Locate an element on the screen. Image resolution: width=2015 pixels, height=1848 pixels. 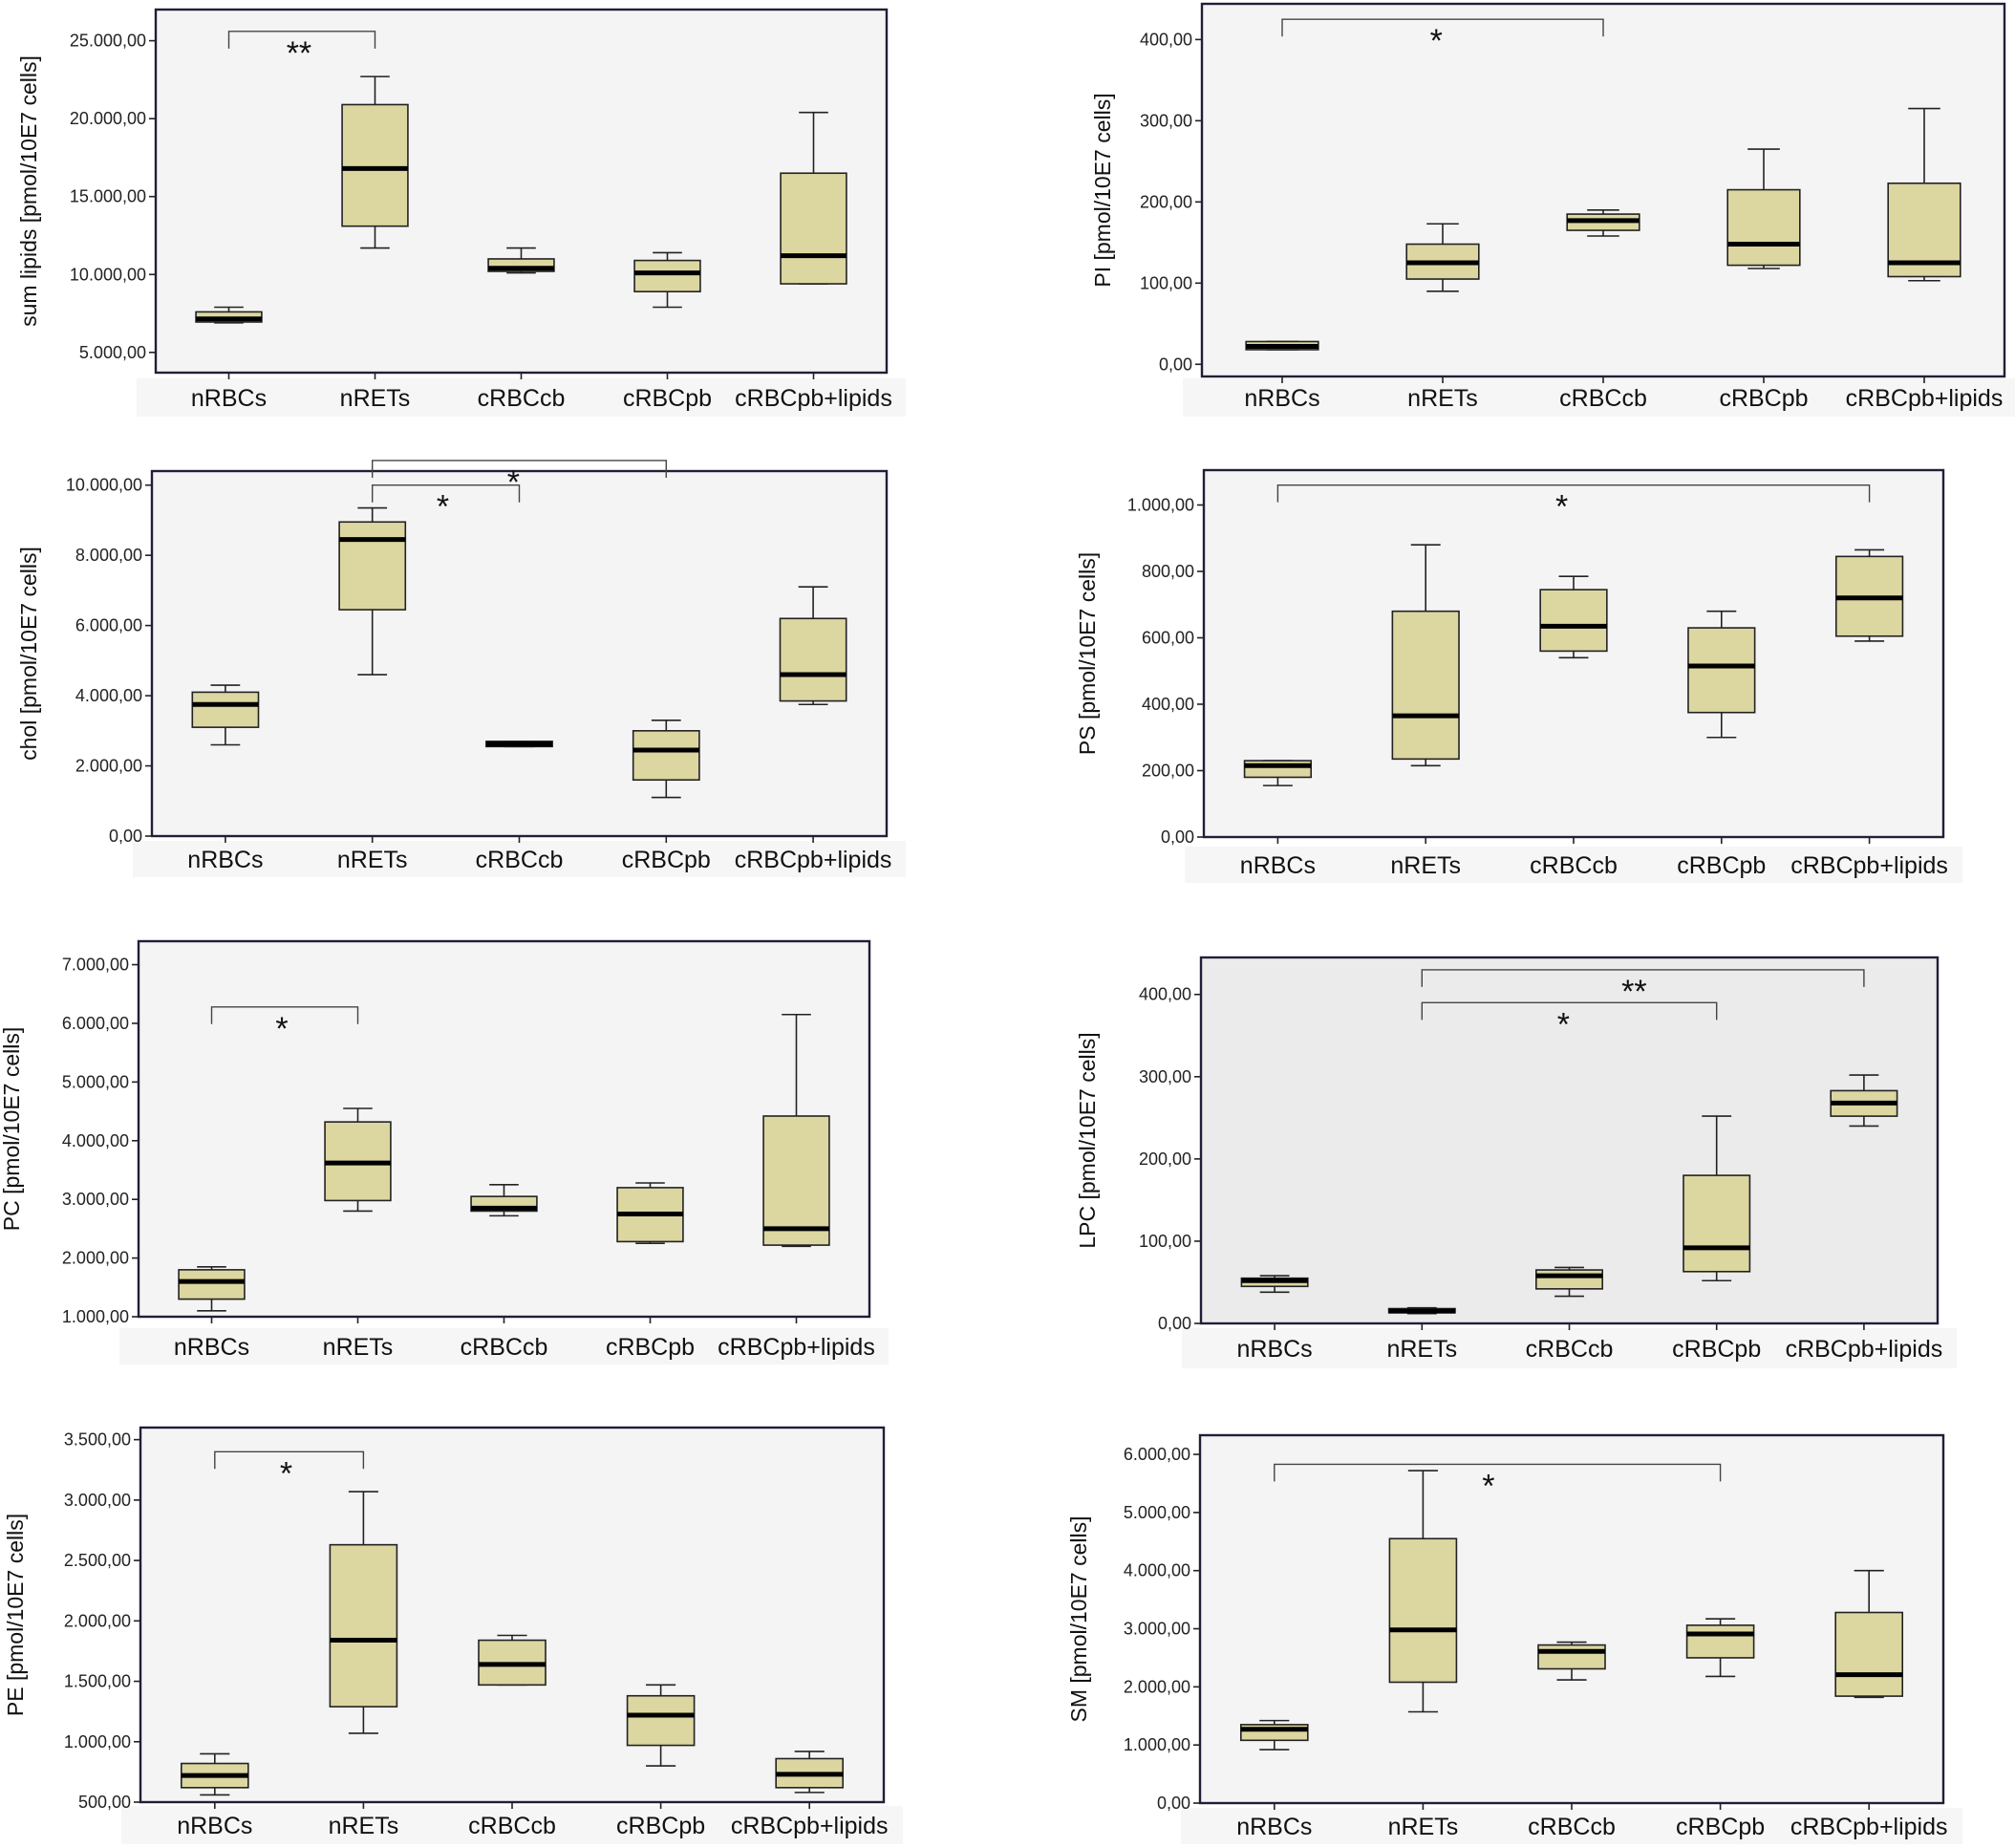
y-axis-label: LPC [pmol/10E7 cells] is located at coordinates (1088, 1140).